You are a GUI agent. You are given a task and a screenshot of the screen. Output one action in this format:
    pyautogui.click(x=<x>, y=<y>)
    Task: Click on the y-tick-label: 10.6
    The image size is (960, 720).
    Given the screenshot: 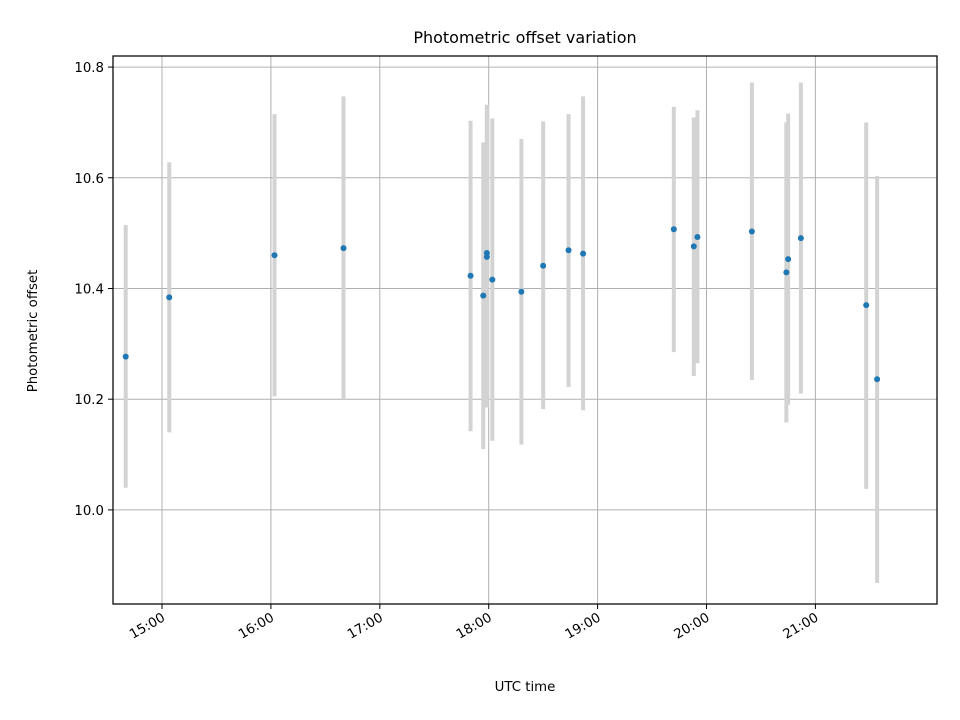 What is the action you would take?
    pyautogui.click(x=89, y=179)
    